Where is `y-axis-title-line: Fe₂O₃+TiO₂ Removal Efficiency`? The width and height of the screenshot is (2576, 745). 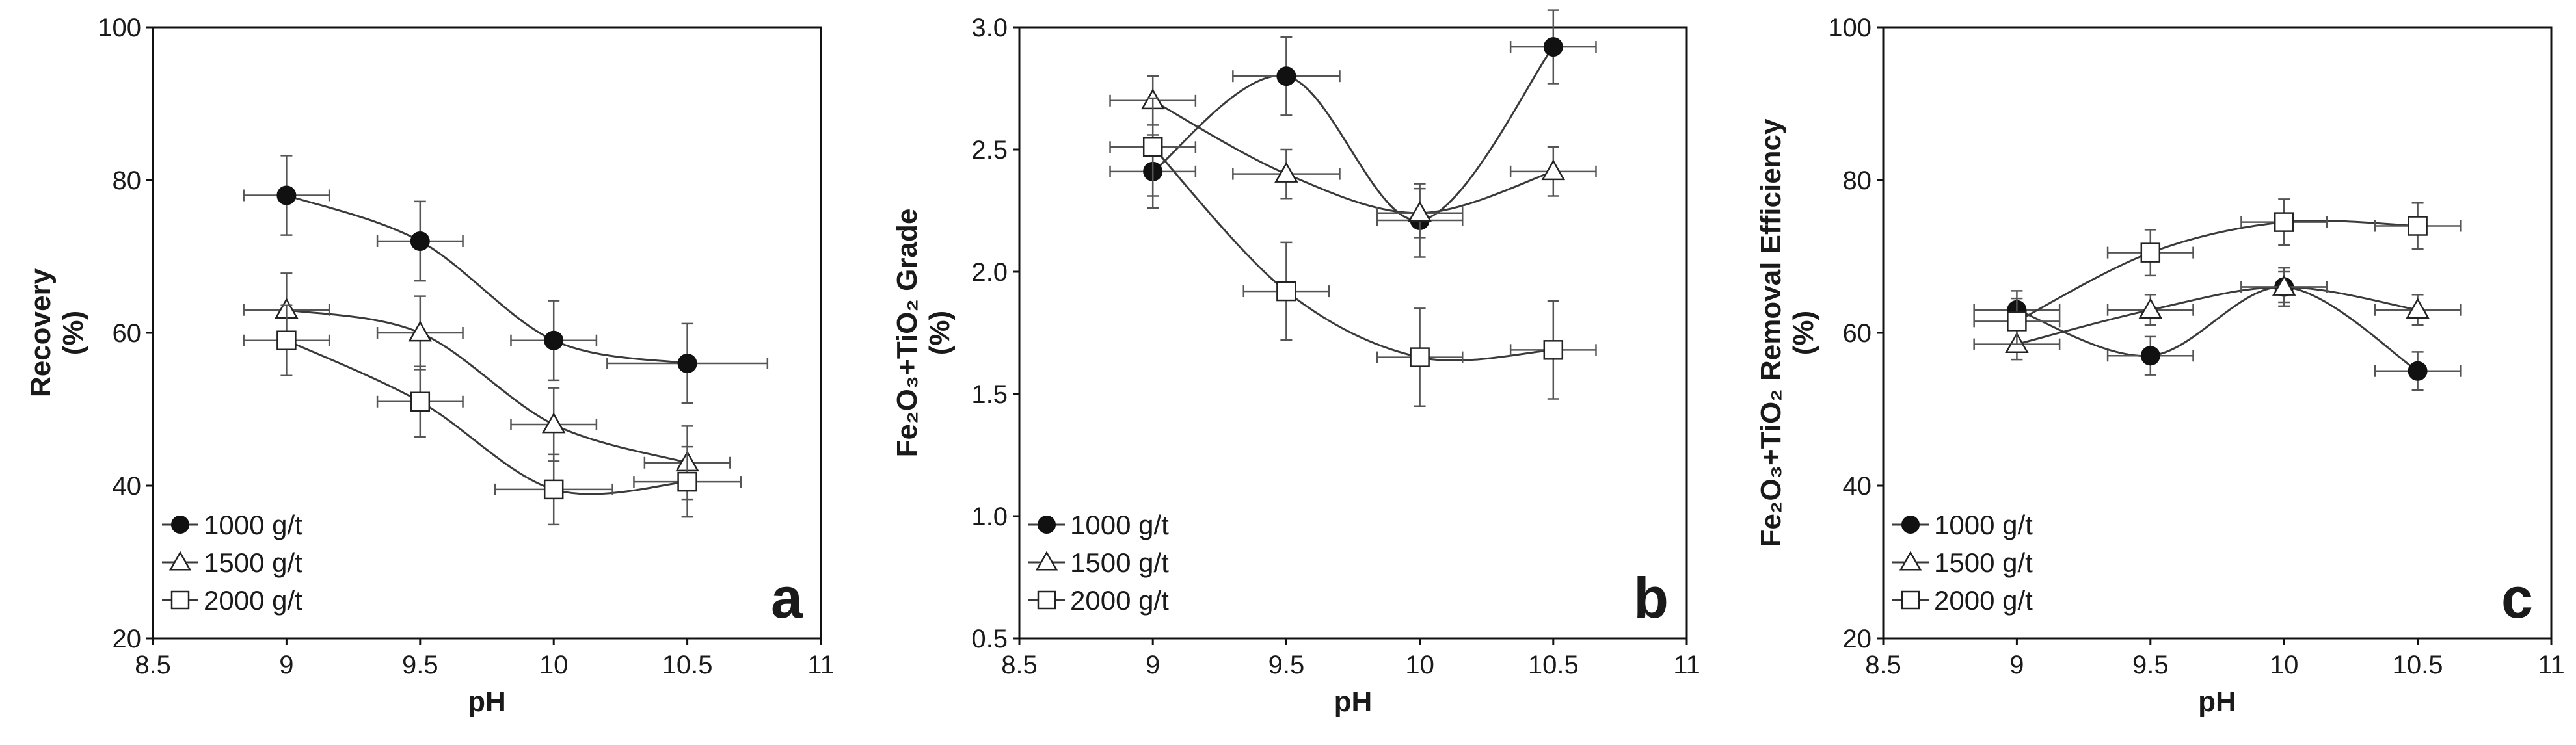
y-axis-title-line: Fe₂O₃+TiO₂ Removal Efficiency is located at coordinates (1771, 333).